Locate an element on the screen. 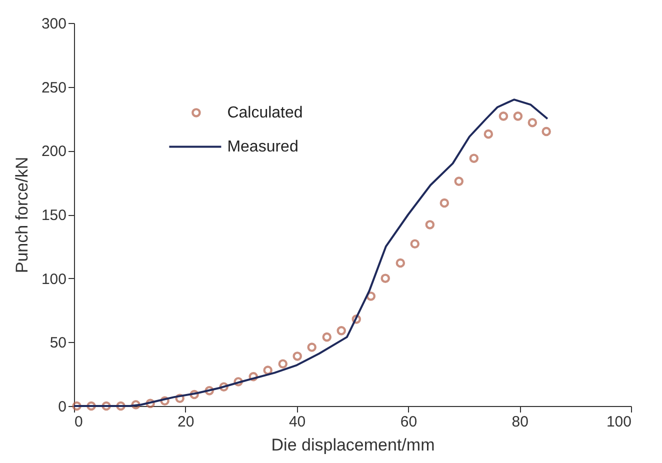 This screenshot has height=463, width=662. y-axis-title: Punch force/kN is located at coordinates (22, 215).